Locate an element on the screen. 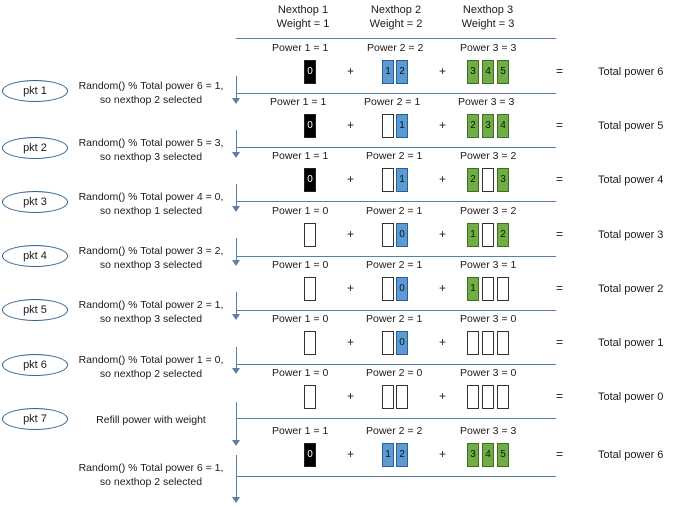 The height and width of the screenshot is (508, 680). packet-ellipse: pkt 5 is located at coordinates (35, 310).